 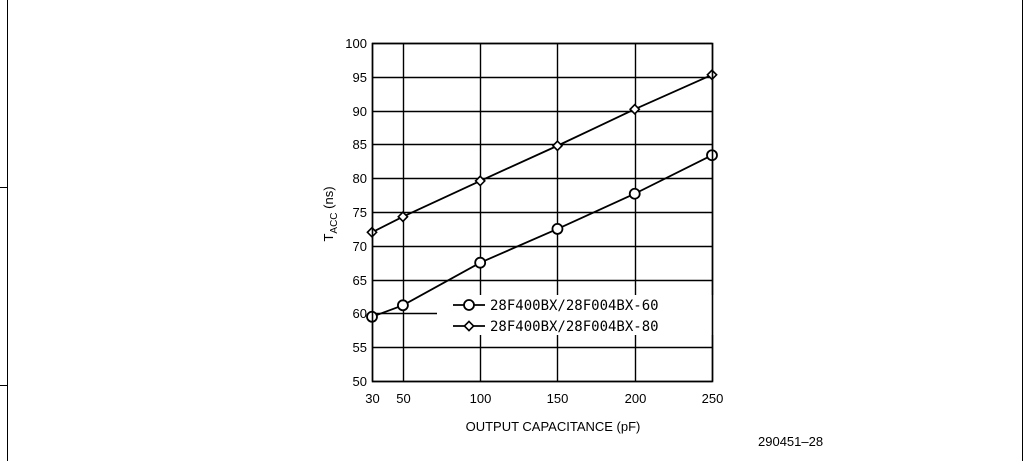 I want to click on y-tick-label: 80, so click(x=360, y=178).